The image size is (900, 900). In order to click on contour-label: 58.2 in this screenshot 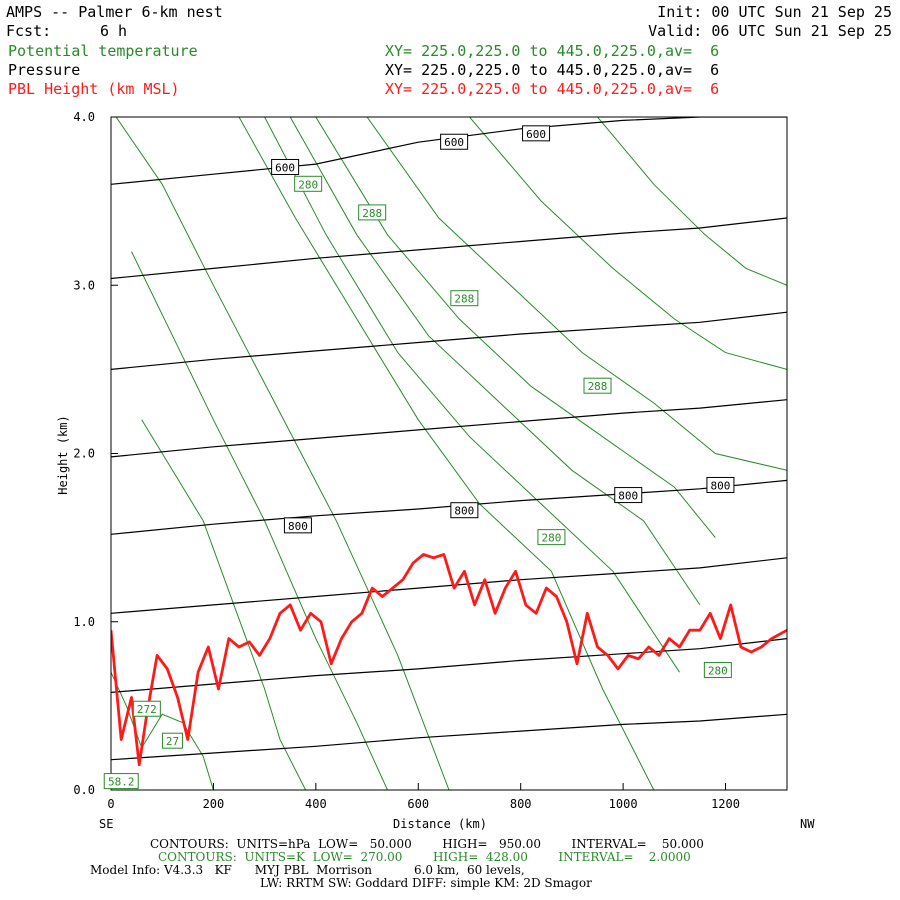, I will do `click(121, 782)`.